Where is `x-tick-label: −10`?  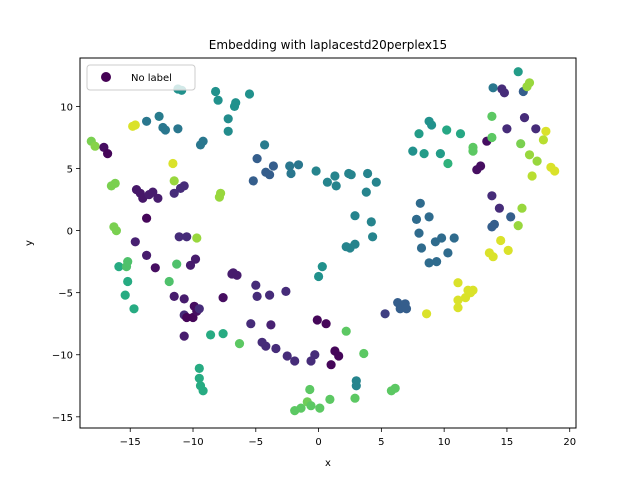 x-tick-label: −10 is located at coordinates (192, 442).